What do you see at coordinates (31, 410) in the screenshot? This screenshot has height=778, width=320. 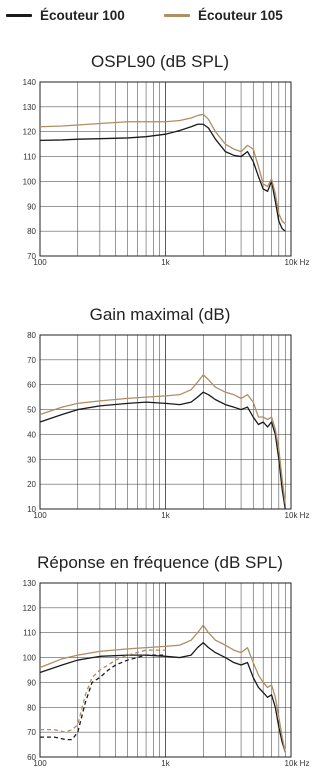 I see `y-tick-label: 50` at bounding box center [31, 410].